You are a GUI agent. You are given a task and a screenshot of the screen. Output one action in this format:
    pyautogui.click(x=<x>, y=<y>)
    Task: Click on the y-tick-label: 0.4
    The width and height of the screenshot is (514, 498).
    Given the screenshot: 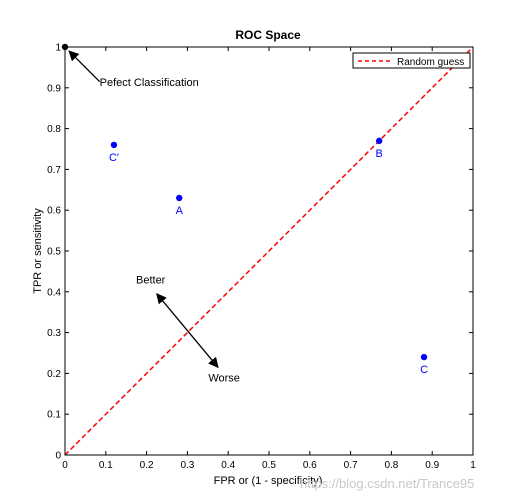 What is the action you would take?
    pyautogui.click(x=54, y=292)
    